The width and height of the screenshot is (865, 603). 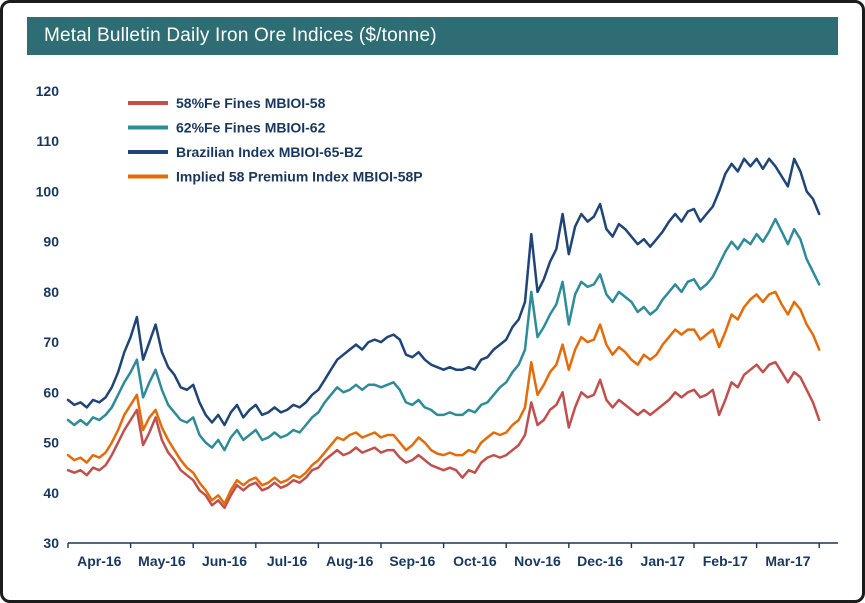 What do you see at coordinates (600, 561) in the screenshot?
I see `x-axis-tick-label: Dec-16` at bounding box center [600, 561].